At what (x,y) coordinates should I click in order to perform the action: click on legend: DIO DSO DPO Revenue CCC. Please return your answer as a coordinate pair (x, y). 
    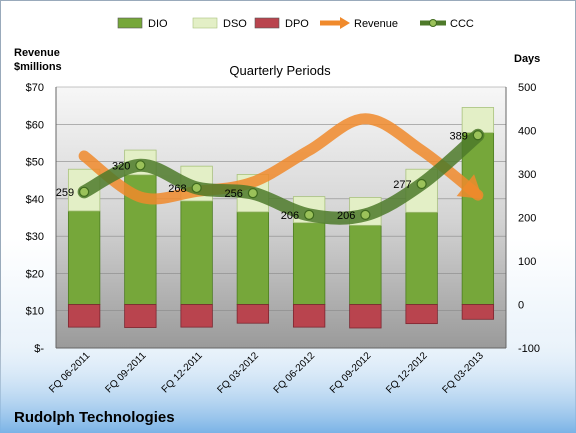
    Looking at the image, I should click on (295, 23).